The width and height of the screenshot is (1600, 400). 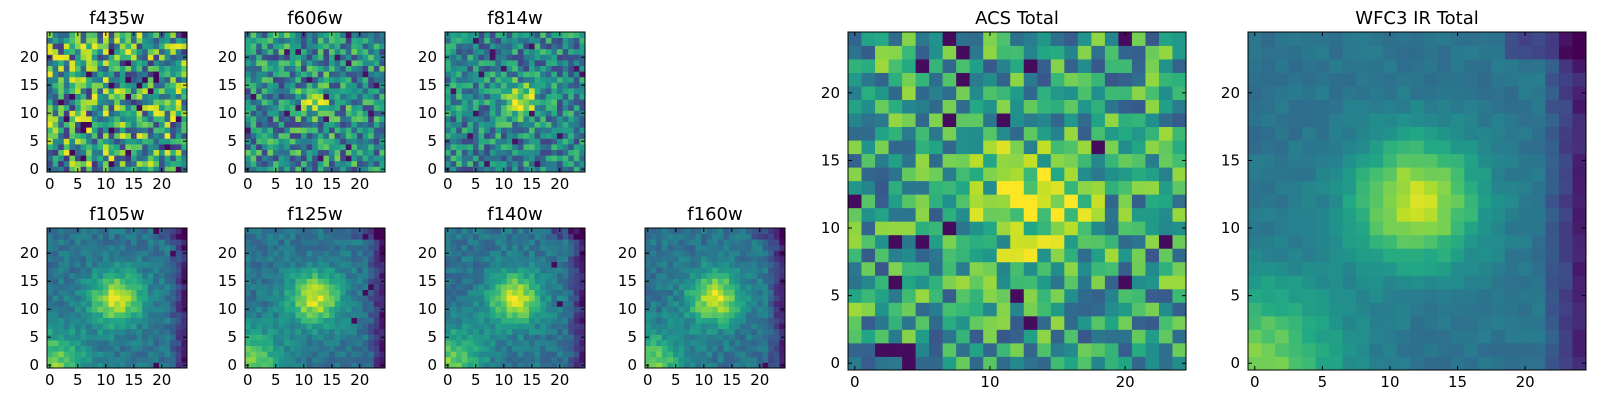 What do you see at coordinates (227, 253) in the screenshot?
I see `y-tick-label: 20` at bounding box center [227, 253].